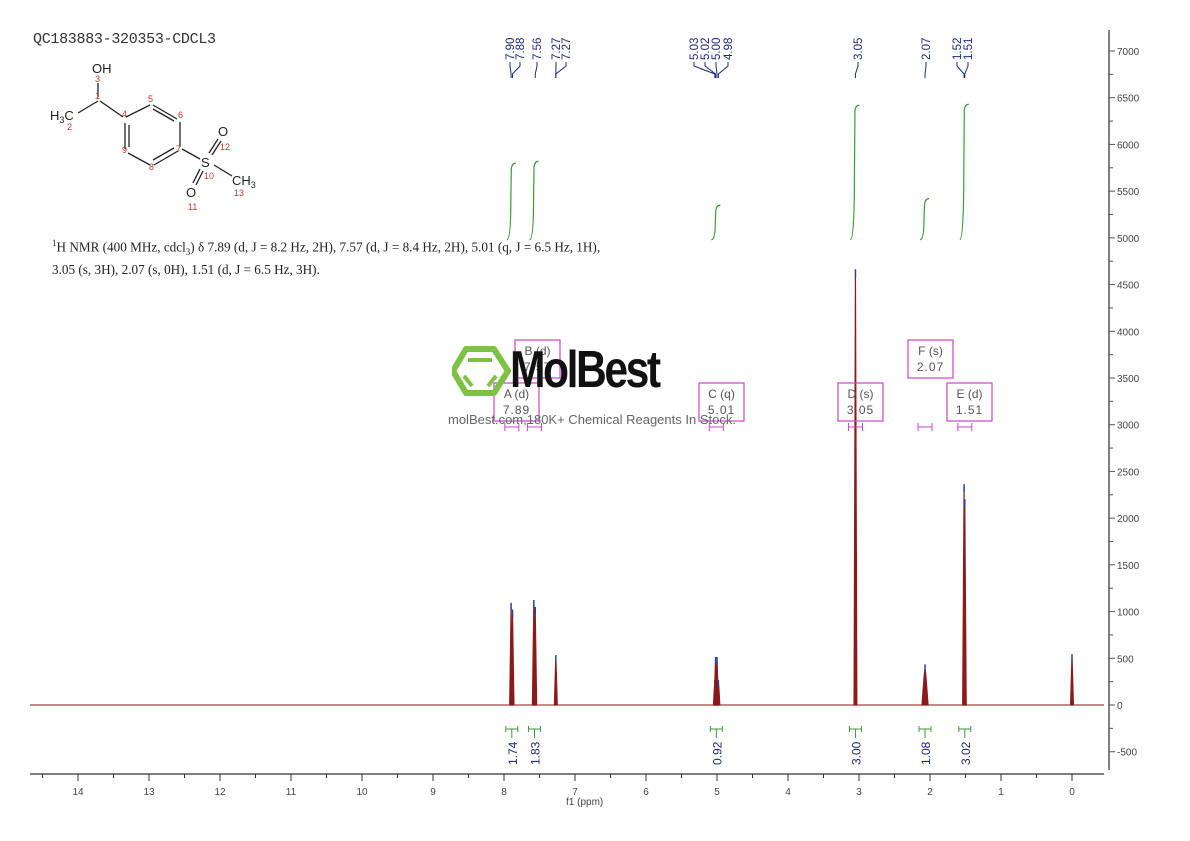 This screenshot has width=1190, height=841. Describe the element at coordinates (149, 792) in the screenshot. I see `x-tick-label: 13` at that location.